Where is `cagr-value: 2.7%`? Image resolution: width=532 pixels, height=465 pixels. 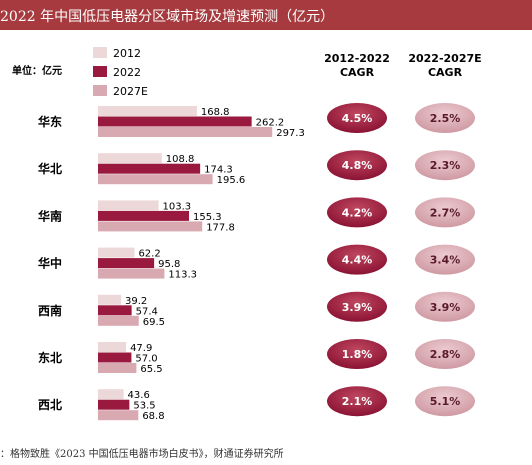 cagr-value: 2.7% is located at coordinates (445, 212).